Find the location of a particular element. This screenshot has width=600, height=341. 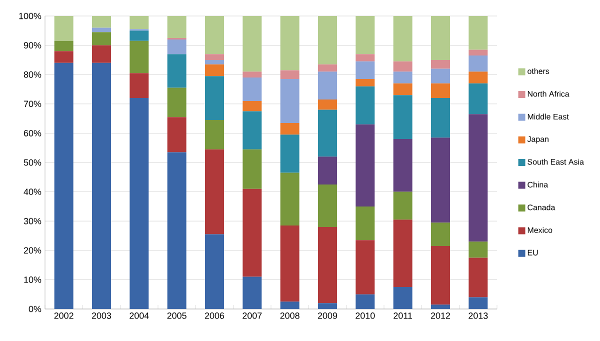

x-tick-label: 2008 is located at coordinates (290, 315).